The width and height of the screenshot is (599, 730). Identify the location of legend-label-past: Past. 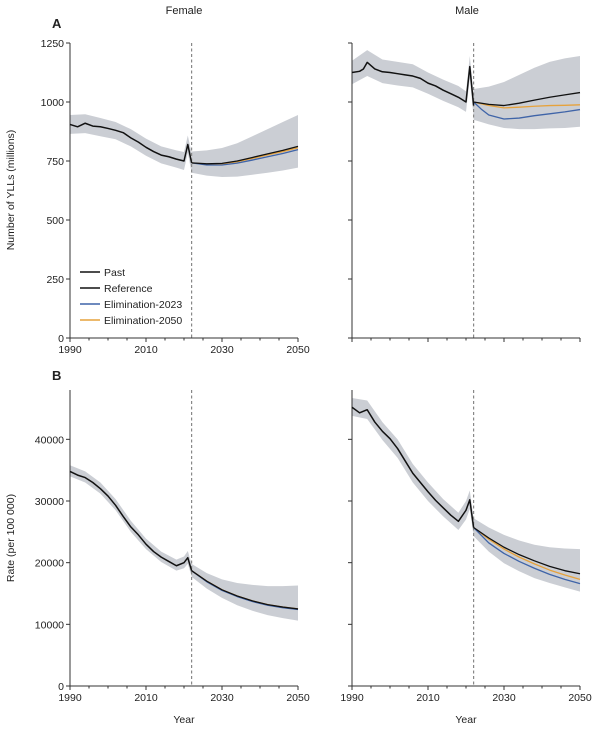
(114, 273).